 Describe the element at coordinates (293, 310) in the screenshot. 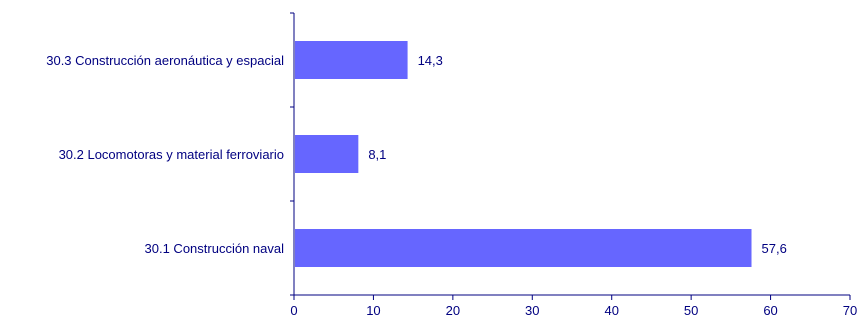

I see `x-tick-label: 0` at that location.